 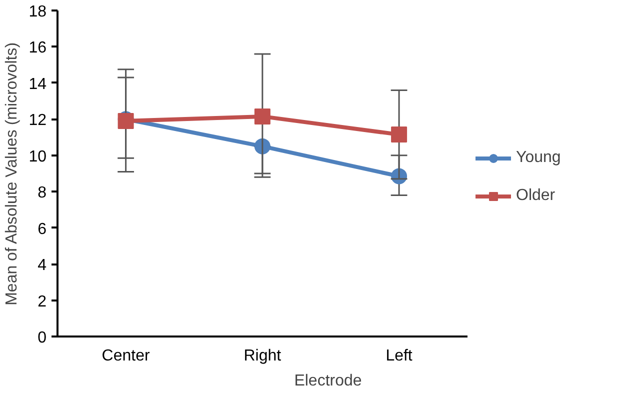 What do you see at coordinates (536, 196) in the screenshot?
I see `legend-label: Older` at bounding box center [536, 196].